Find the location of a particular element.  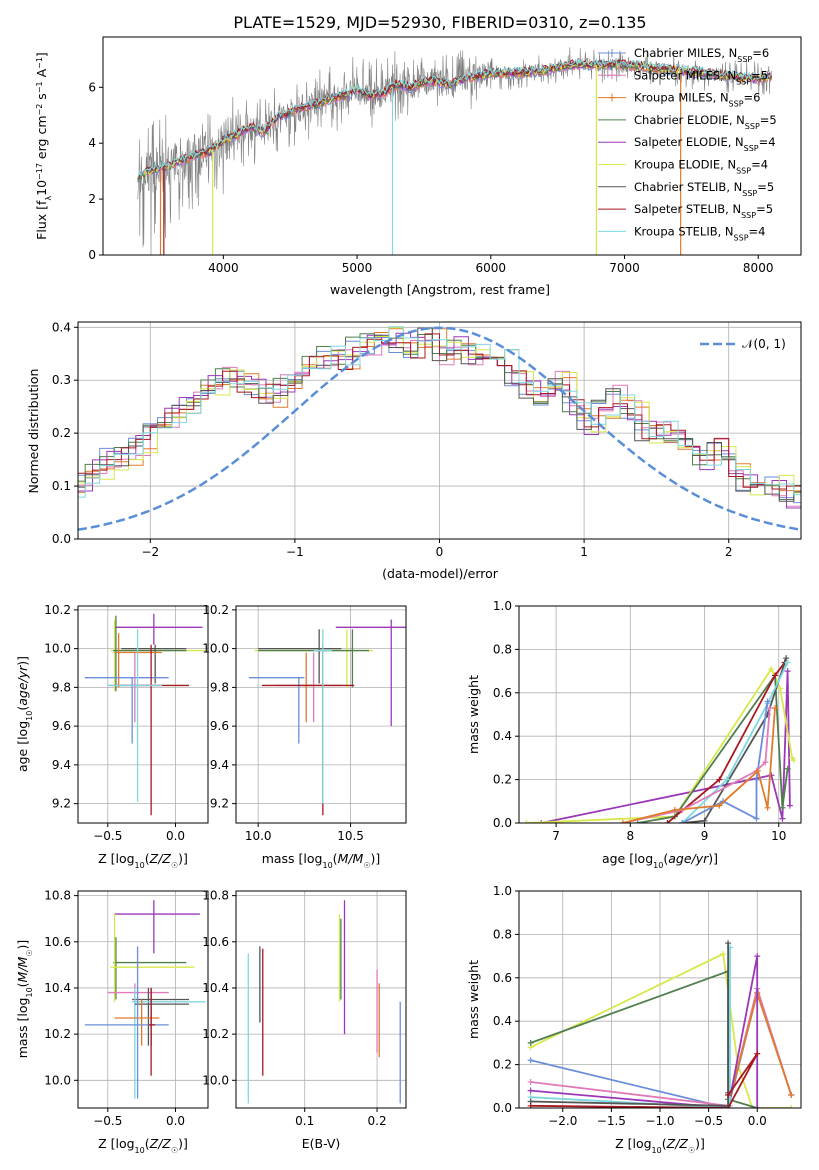

y-tick-label: 0.2 is located at coordinates (502, 780).